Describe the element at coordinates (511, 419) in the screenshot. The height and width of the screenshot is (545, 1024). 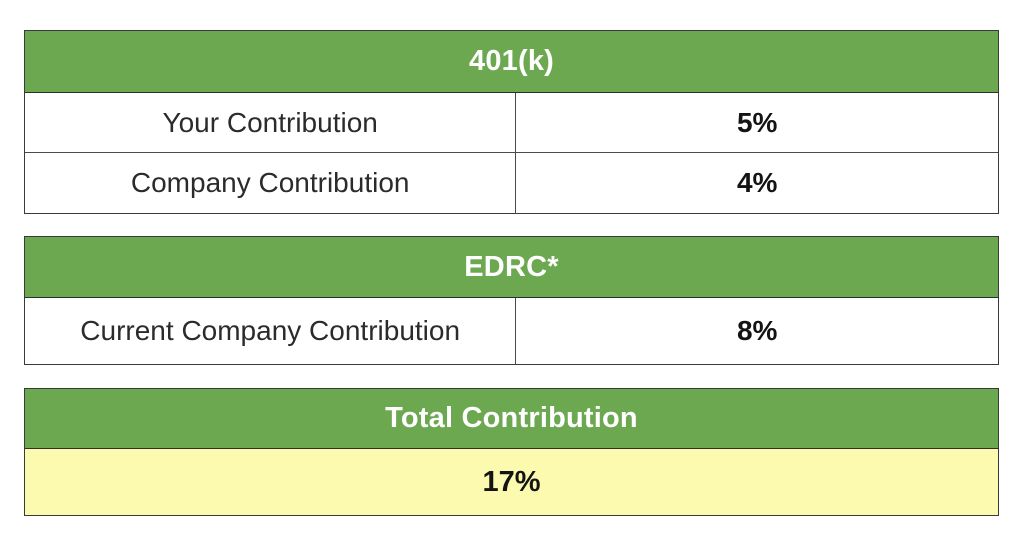
I see `table-total-header: Total Contribution` at that location.